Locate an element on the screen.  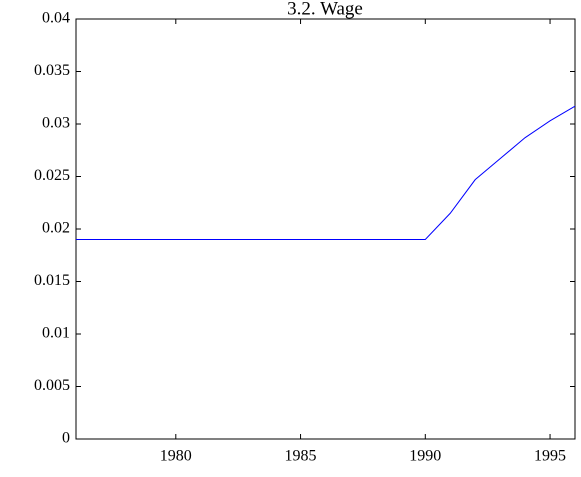
y-tick-label: 0.04 is located at coordinates (56, 18).